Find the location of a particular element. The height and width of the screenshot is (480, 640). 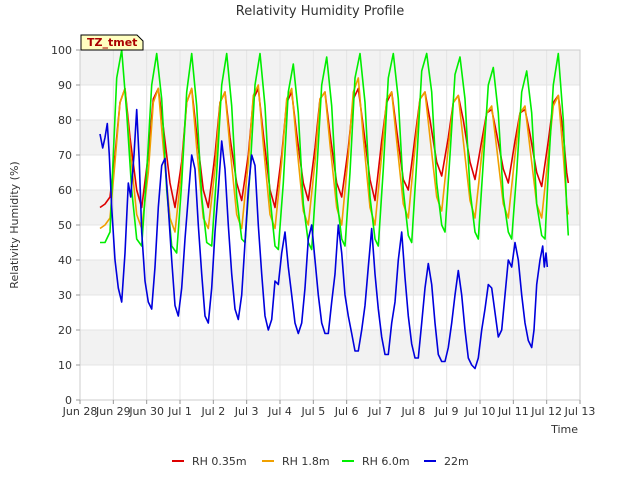

y-tick-label: 50 is located at coordinates (65, 225).